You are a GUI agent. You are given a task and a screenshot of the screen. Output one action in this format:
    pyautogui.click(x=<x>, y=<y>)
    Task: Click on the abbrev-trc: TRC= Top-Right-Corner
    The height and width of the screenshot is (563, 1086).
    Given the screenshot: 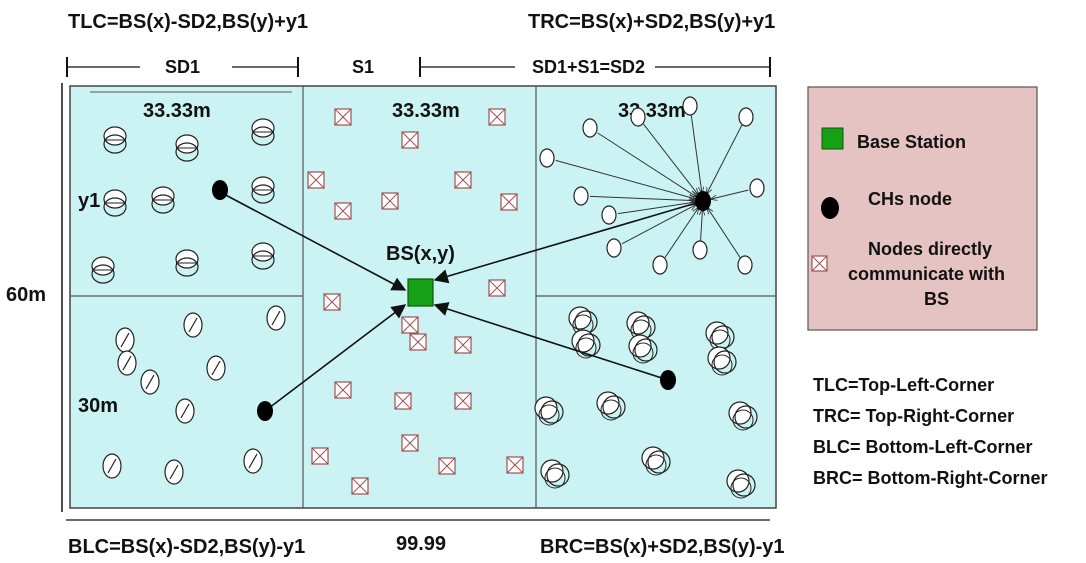 What is the action you would take?
    pyautogui.click(x=913, y=416)
    